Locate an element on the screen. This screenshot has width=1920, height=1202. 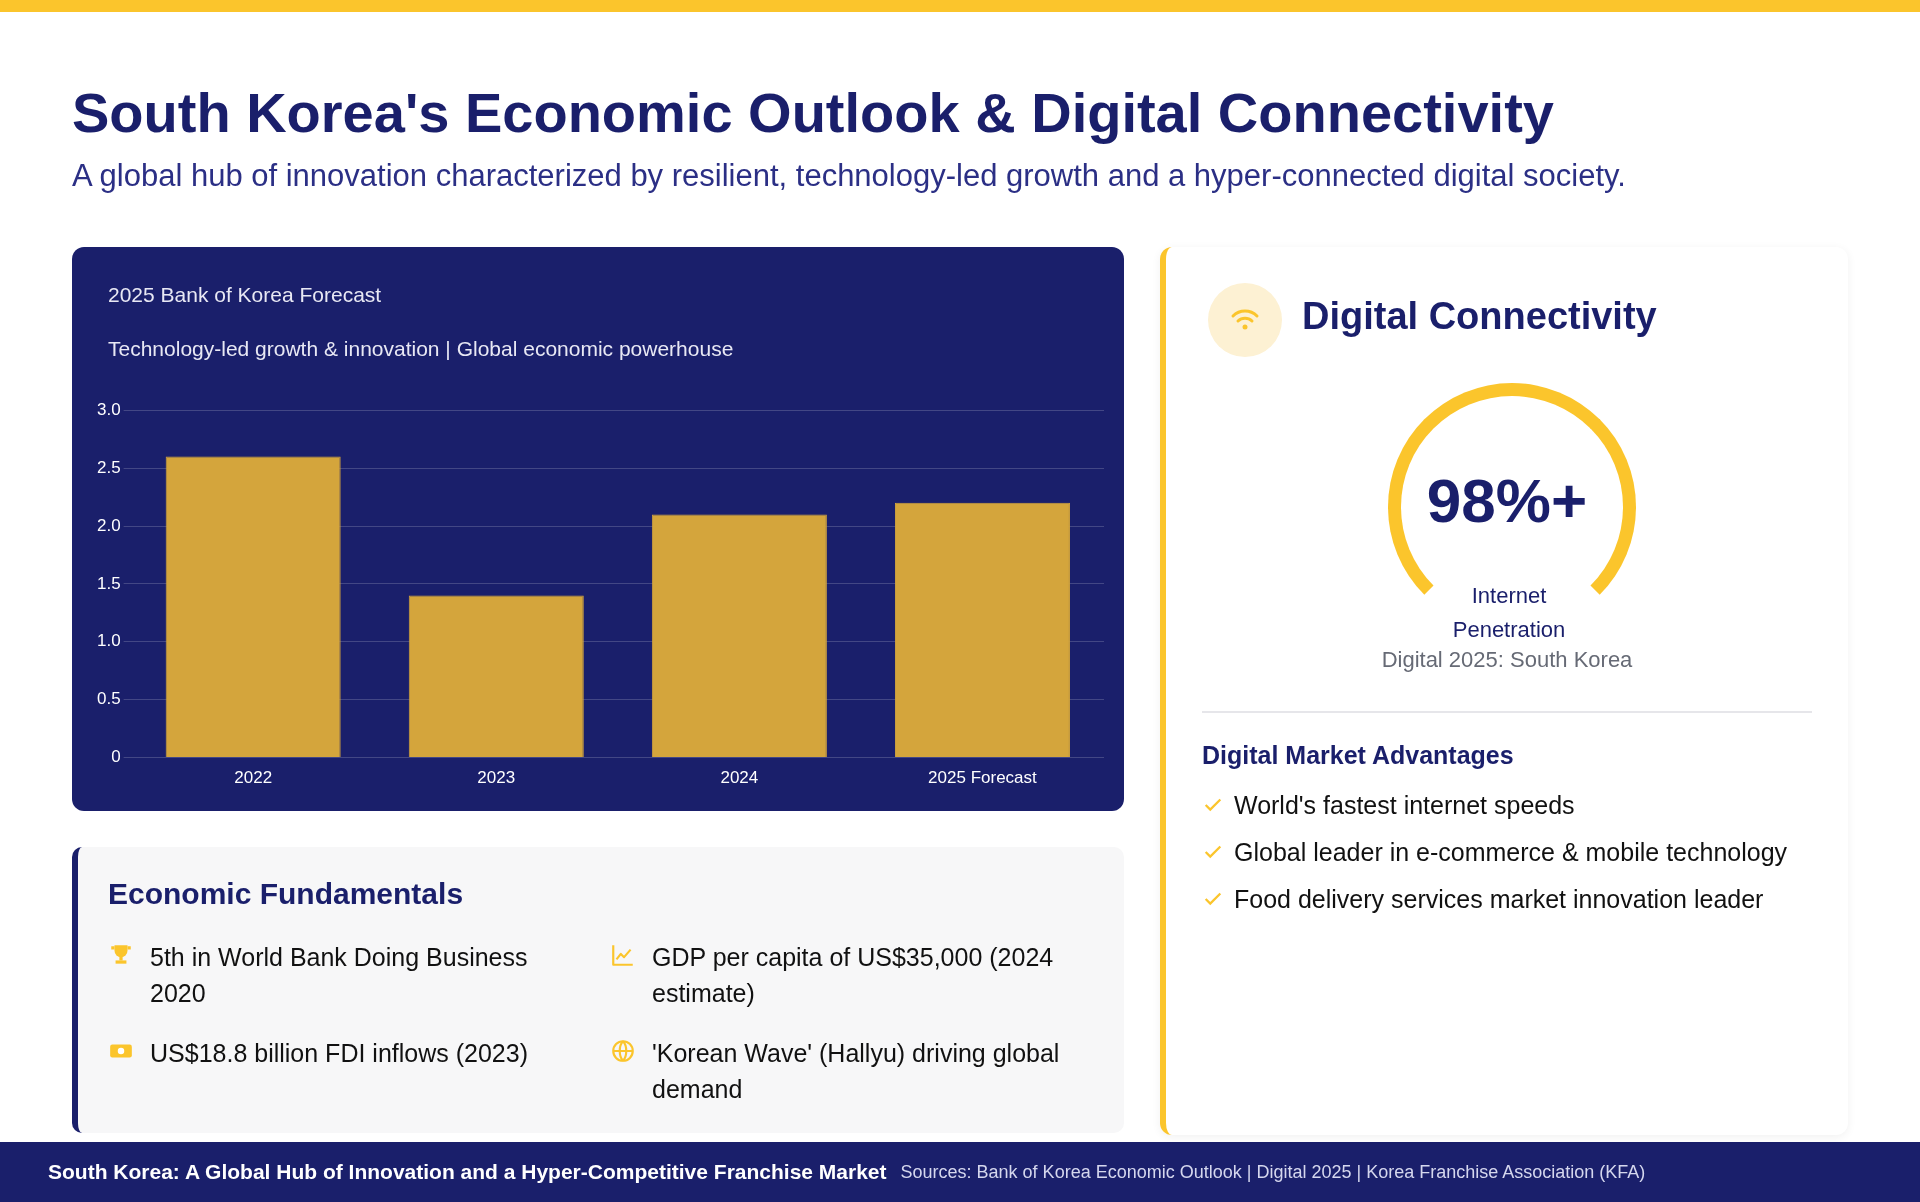
y-tick-label: 1.5 is located at coordinates (108, 583).